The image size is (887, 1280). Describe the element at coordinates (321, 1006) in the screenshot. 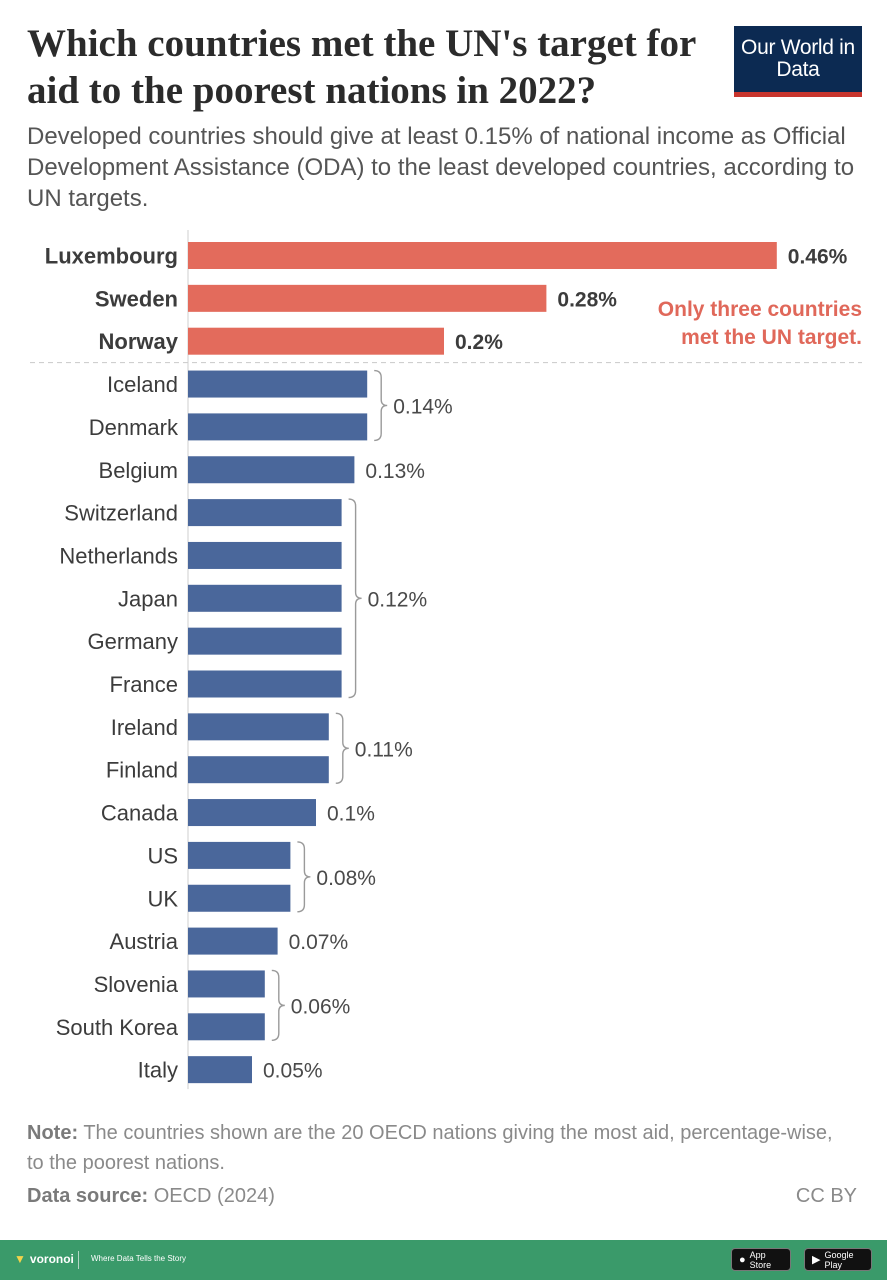

I see `value-label: 0.06%` at that location.